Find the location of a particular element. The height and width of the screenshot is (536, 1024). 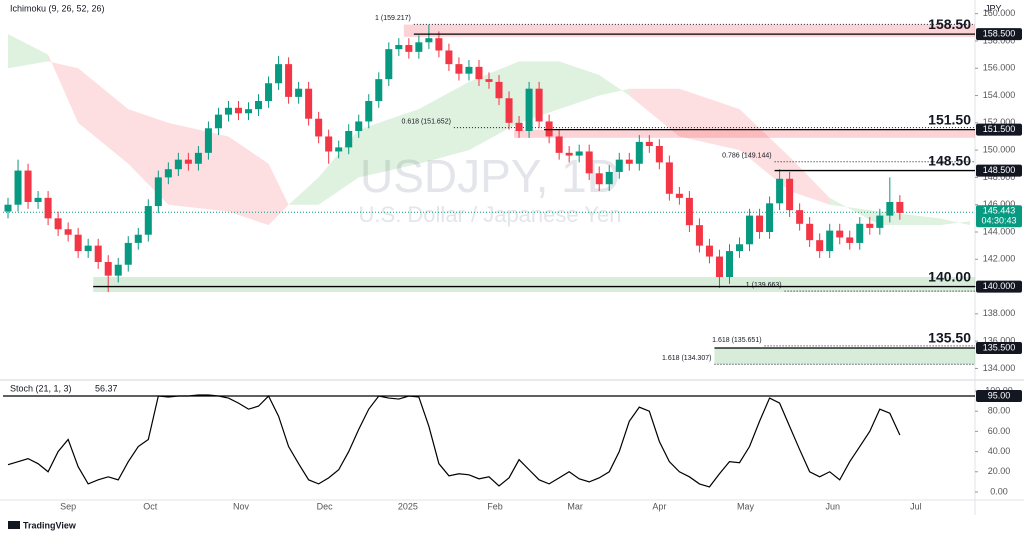

stoch-label: Stoch (21, 1, 3) is located at coordinates (41, 388).